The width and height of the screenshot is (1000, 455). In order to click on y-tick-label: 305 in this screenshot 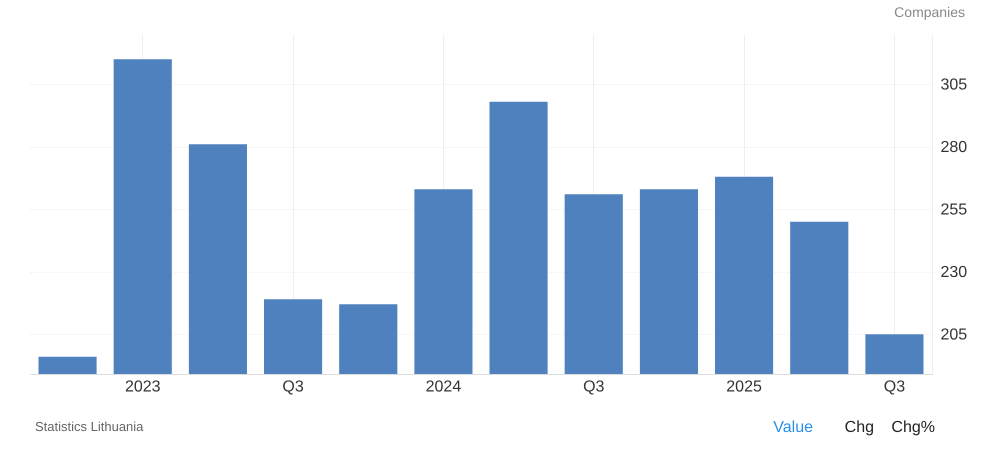, I will do `click(954, 85)`.